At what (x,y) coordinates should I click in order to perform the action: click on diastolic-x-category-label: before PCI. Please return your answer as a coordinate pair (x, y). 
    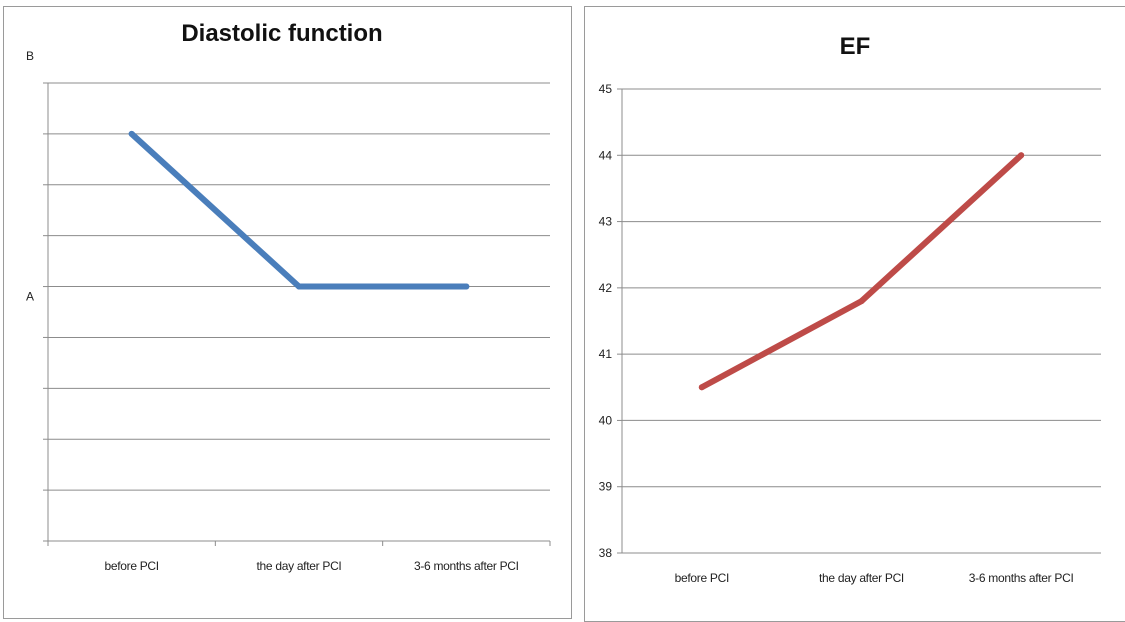
    Looking at the image, I should click on (131, 566).